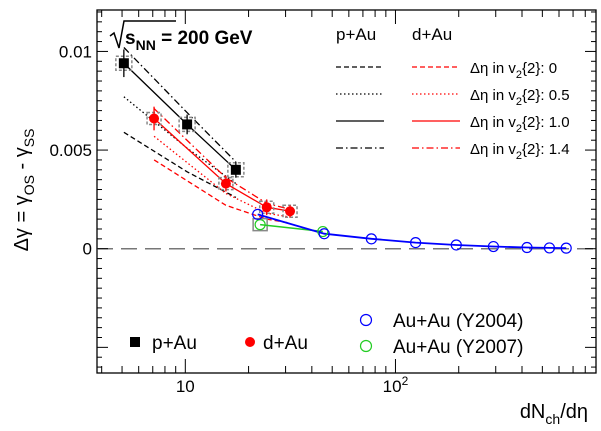  What do you see at coordinates (135, 342) in the screenshot?
I see `legend-pau-marker` at bounding box center [135, 342].